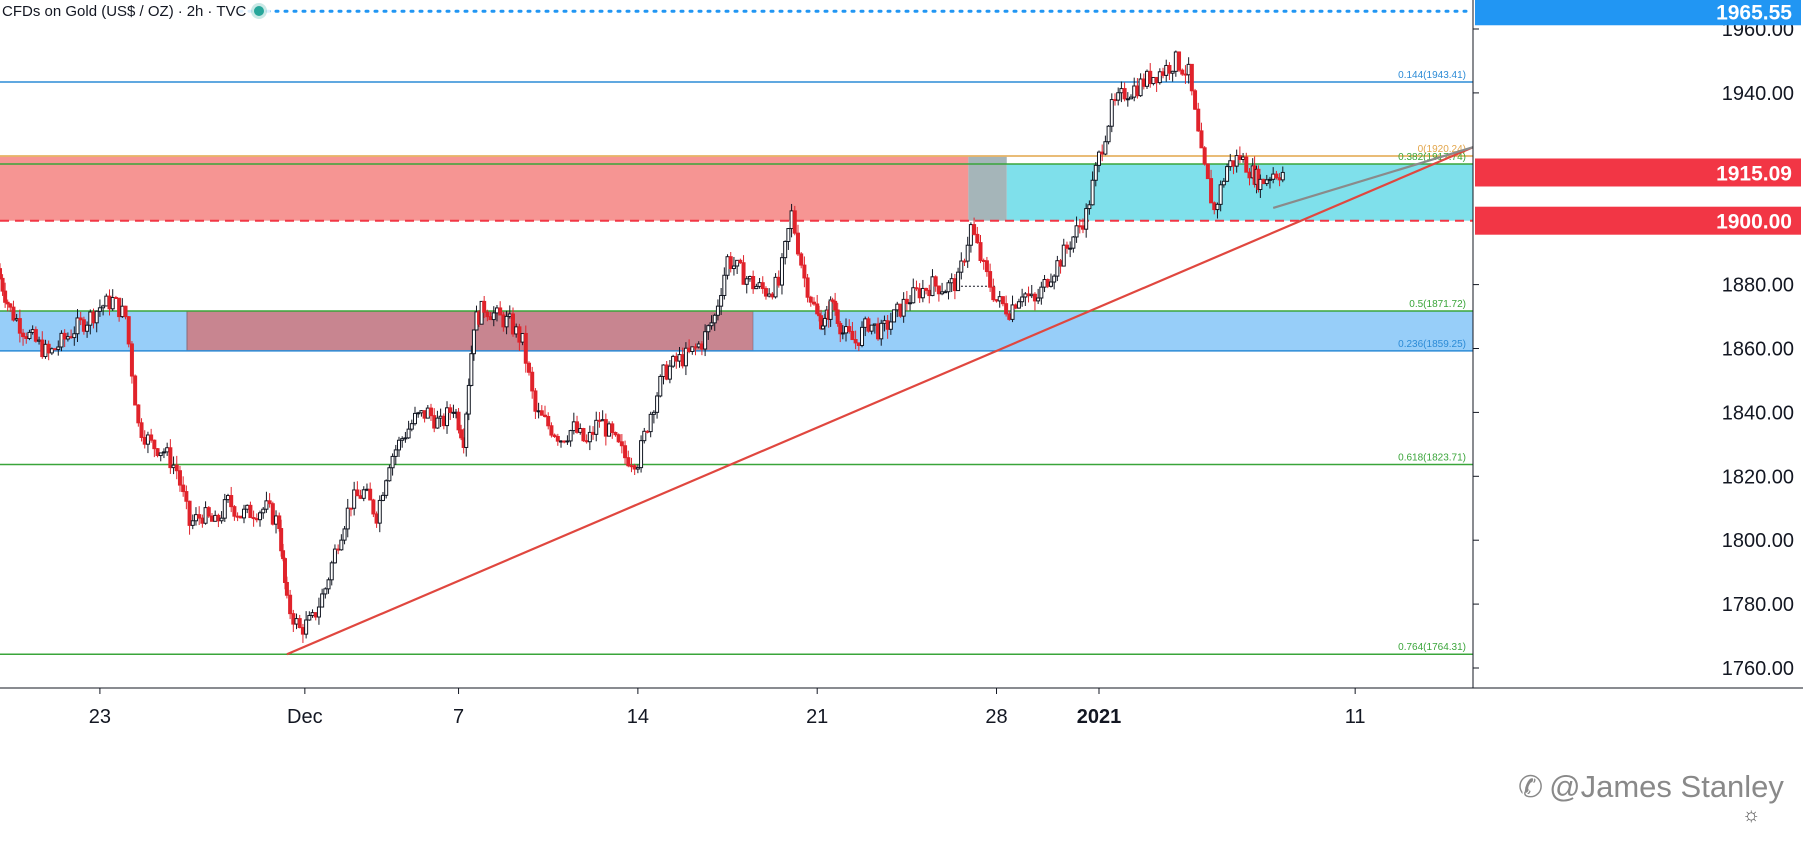 The image size is (1803, 841). What do you see at coordinates (88, 11) in the screenshot?
I see `symbol-title: CFDs on Gold (US$ / OZ)` at bounding box center [88, 11].